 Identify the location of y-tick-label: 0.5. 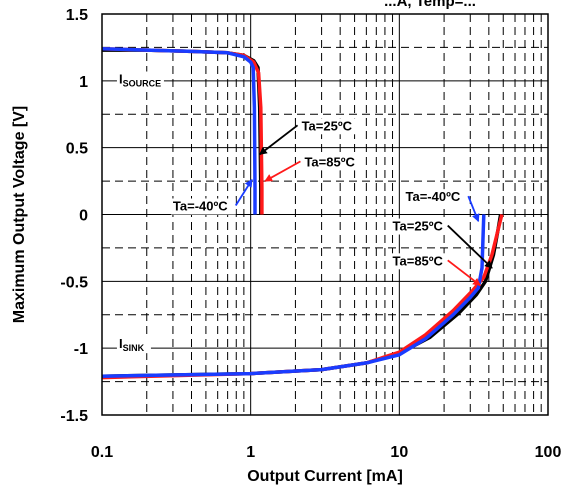
(77, 149).